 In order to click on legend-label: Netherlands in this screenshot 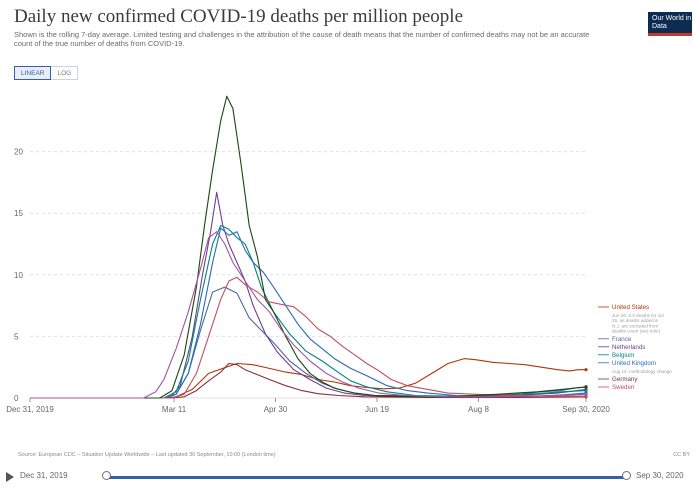, I will do `click(628, 347)`.